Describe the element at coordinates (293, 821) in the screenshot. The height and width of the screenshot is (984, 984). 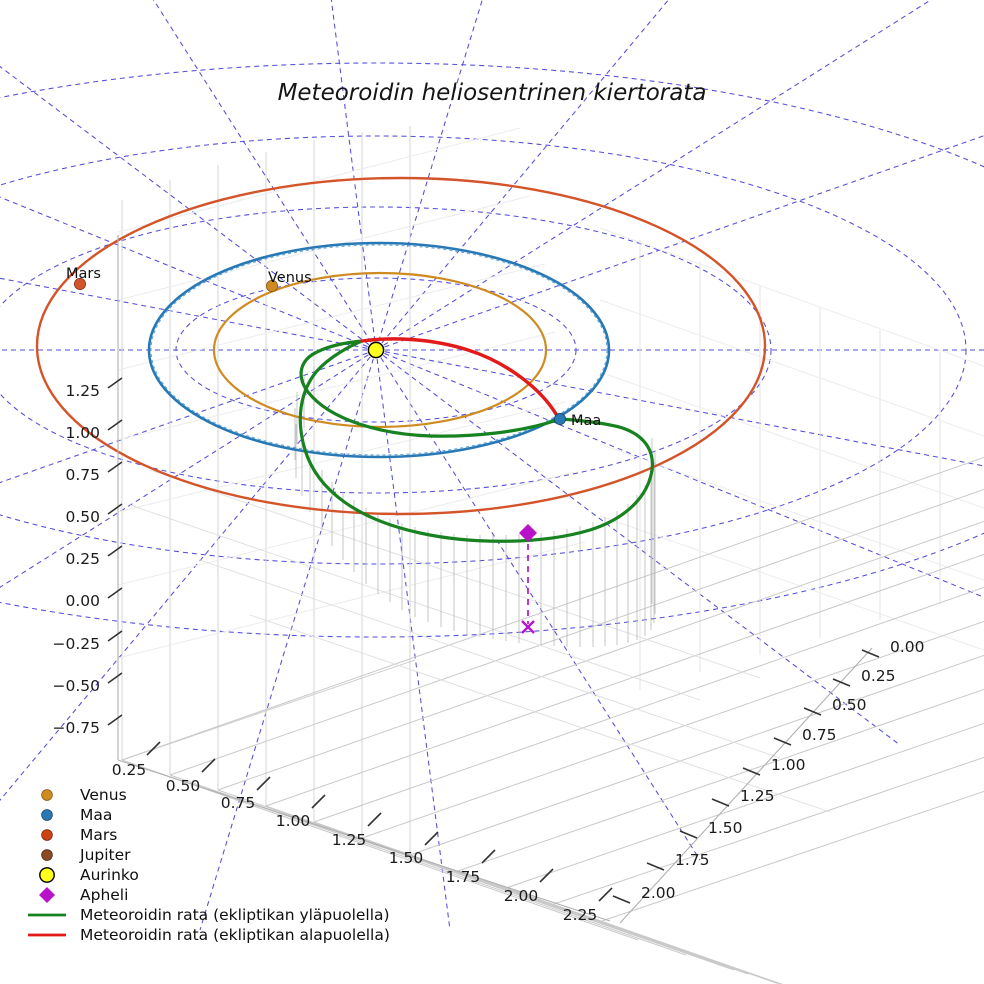
I see `x-tick: 1.00` at that location.